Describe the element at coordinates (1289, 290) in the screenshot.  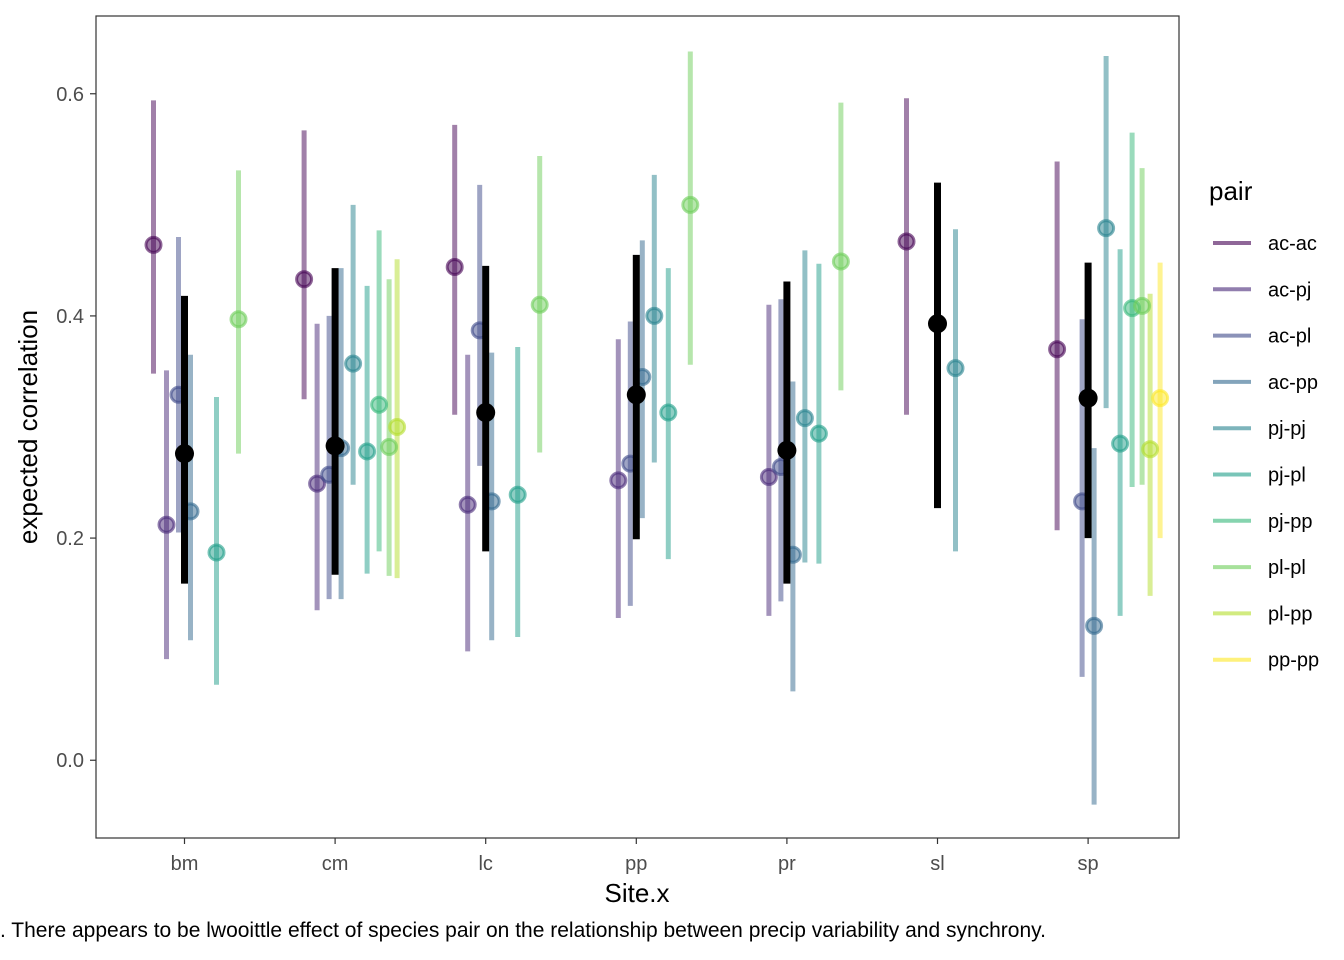
I see `legend-label-ac-pj: ac-pj` at that location.